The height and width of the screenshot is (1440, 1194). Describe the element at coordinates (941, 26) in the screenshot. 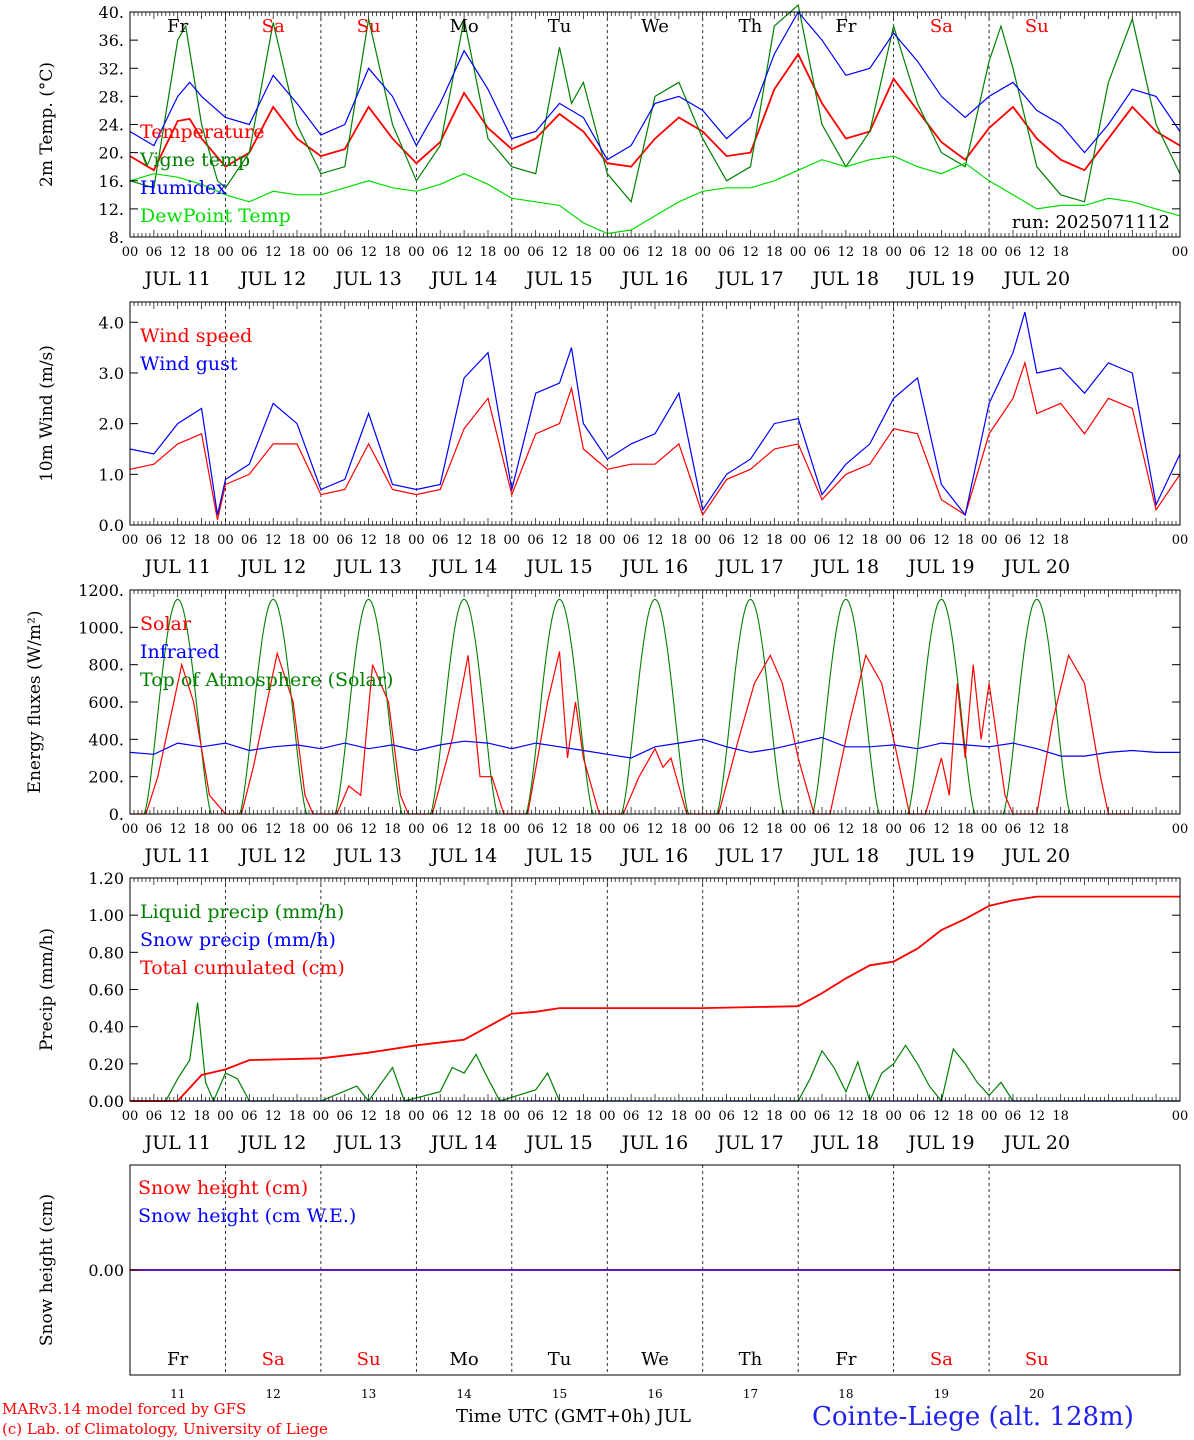

I see `day-abbr-top: Sa` at that location.